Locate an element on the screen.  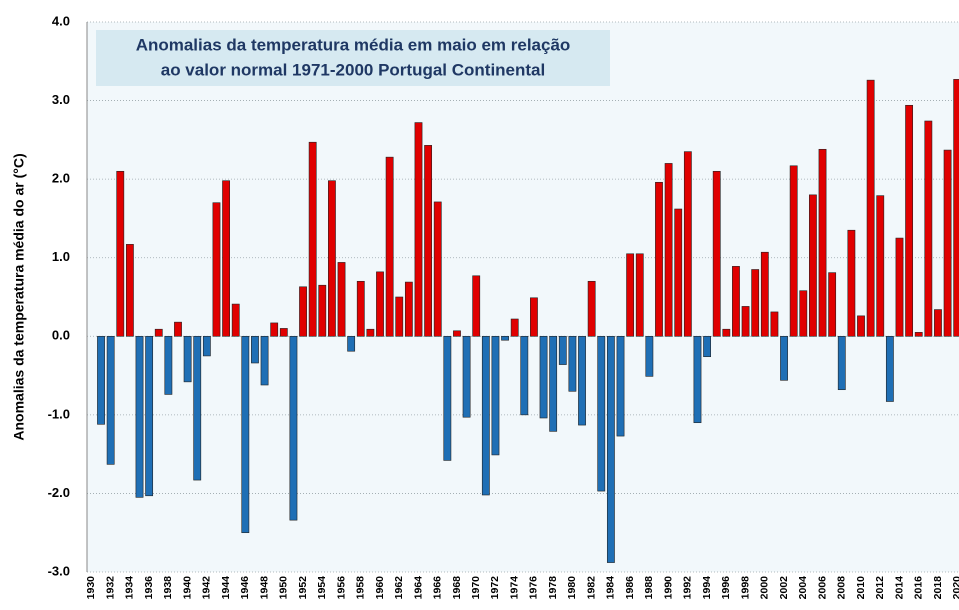
x-tick-label: 1992 is located at coordinates (688, 588).